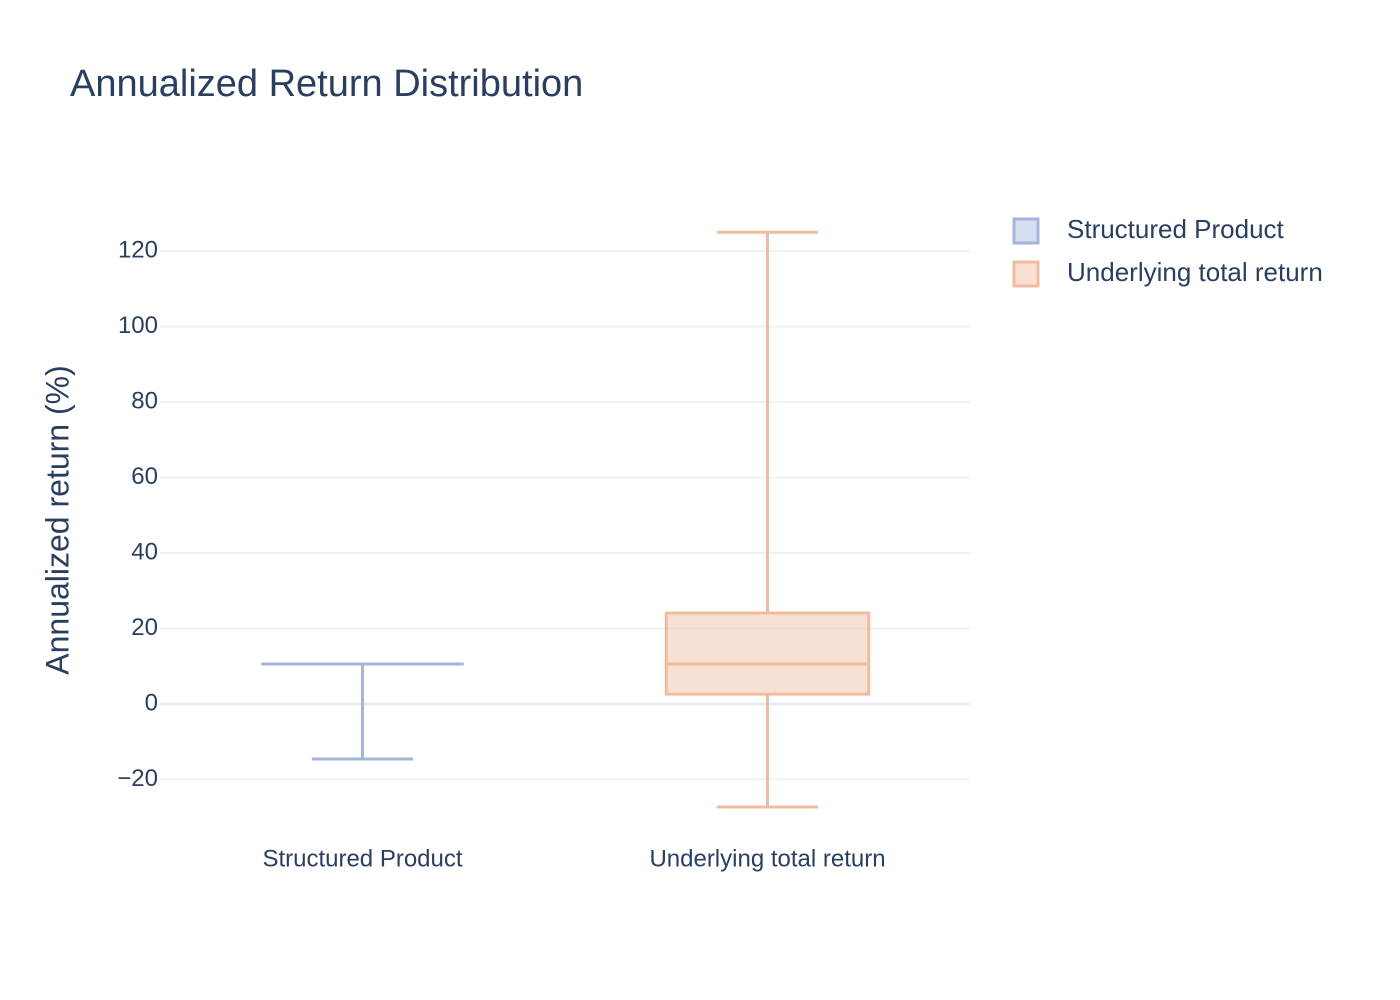 Image resolution: width=1400 pixels, height=1000 pixels. I want to click on box, so click(767, 653).